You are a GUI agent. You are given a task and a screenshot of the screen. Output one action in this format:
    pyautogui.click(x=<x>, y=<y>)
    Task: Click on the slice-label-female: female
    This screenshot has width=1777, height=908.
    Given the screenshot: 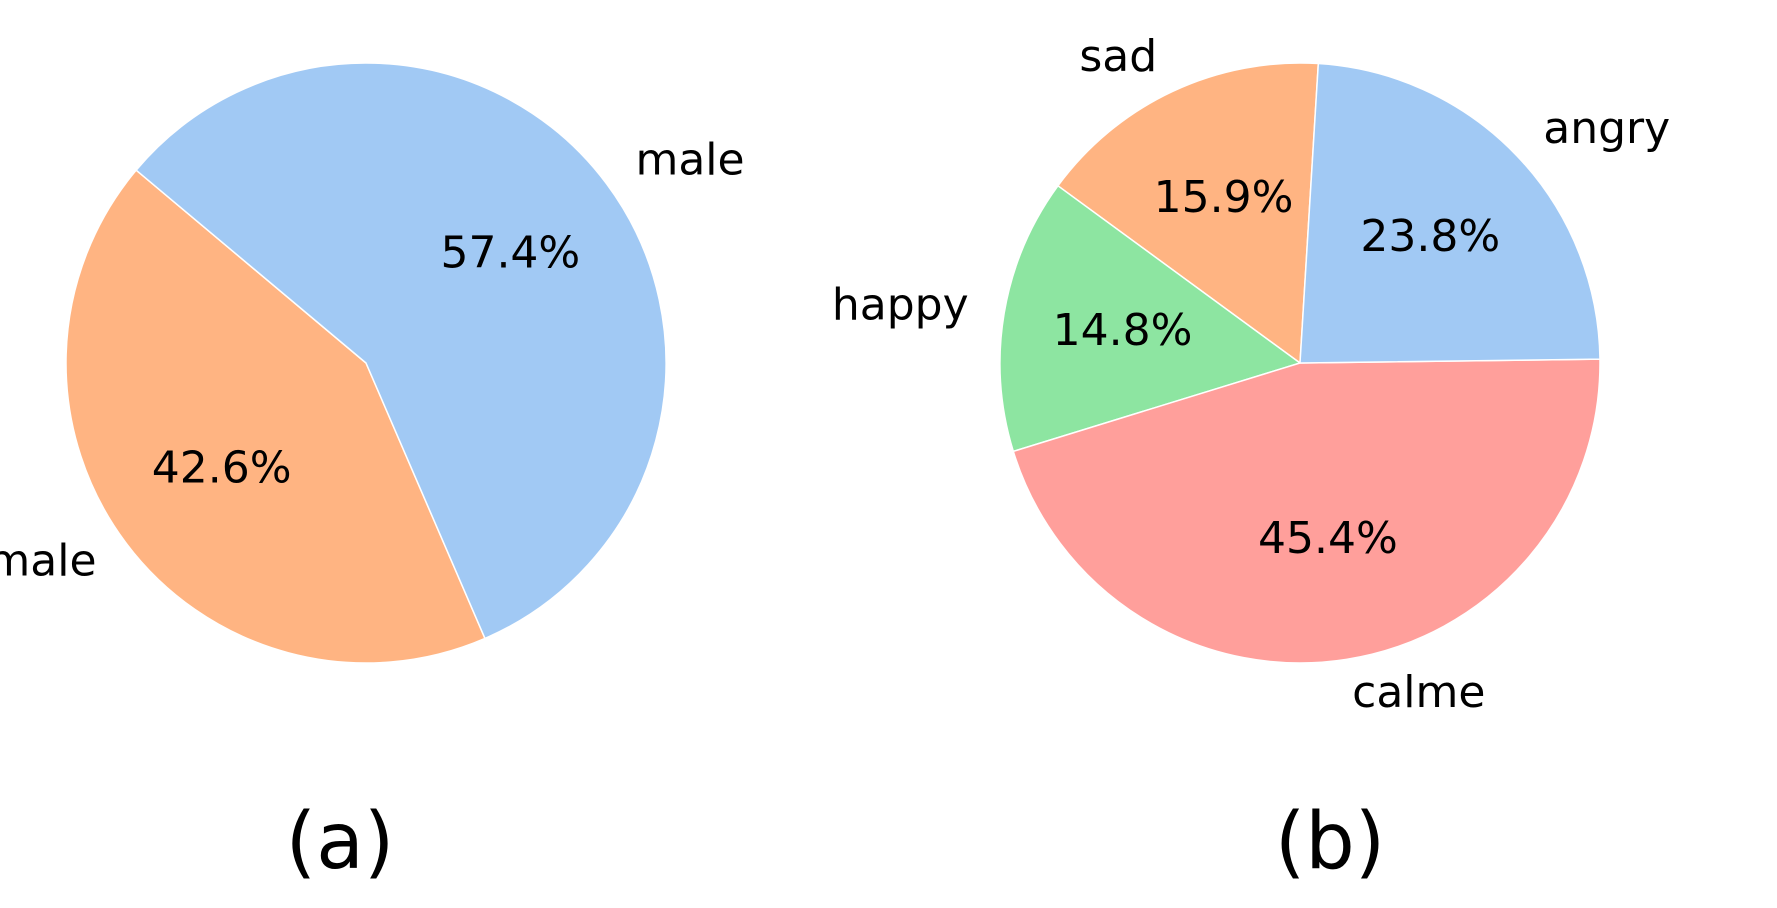 What is the action you would take?
    pyautogui.click(x=48, y=561)
    